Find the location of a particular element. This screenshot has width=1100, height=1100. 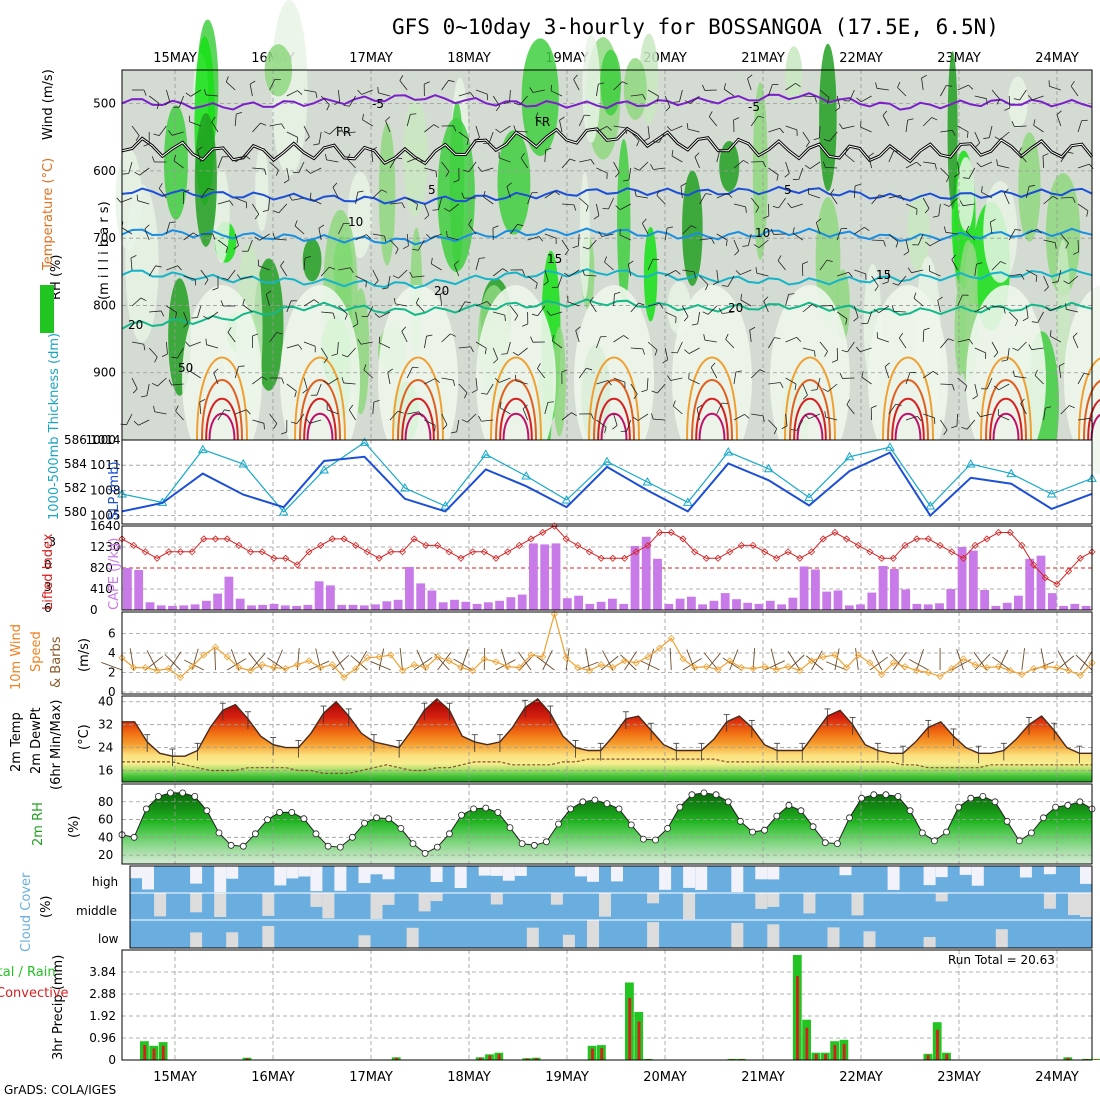

temp2m-tick-label: 16 is located at coordinates (105, 771).